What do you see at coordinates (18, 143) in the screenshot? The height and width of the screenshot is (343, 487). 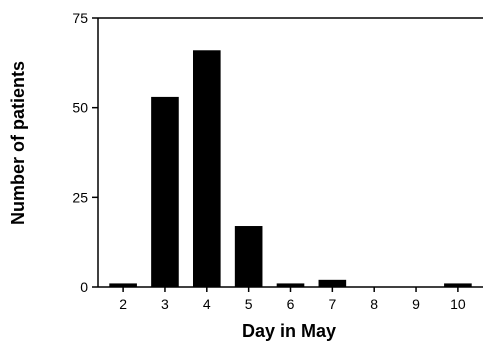 I see `y-axis-title: Number of patients` at bounding box center [18, 143].